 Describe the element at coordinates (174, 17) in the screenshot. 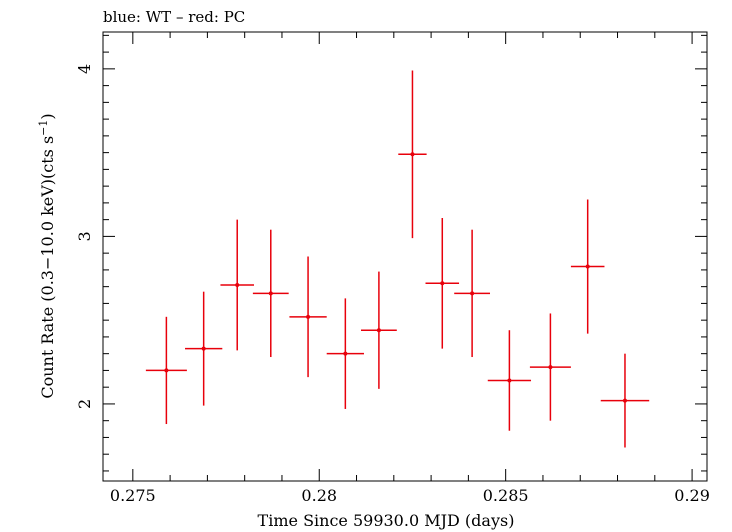

I see `chart-title: blue: WT – red: PC` at that location.